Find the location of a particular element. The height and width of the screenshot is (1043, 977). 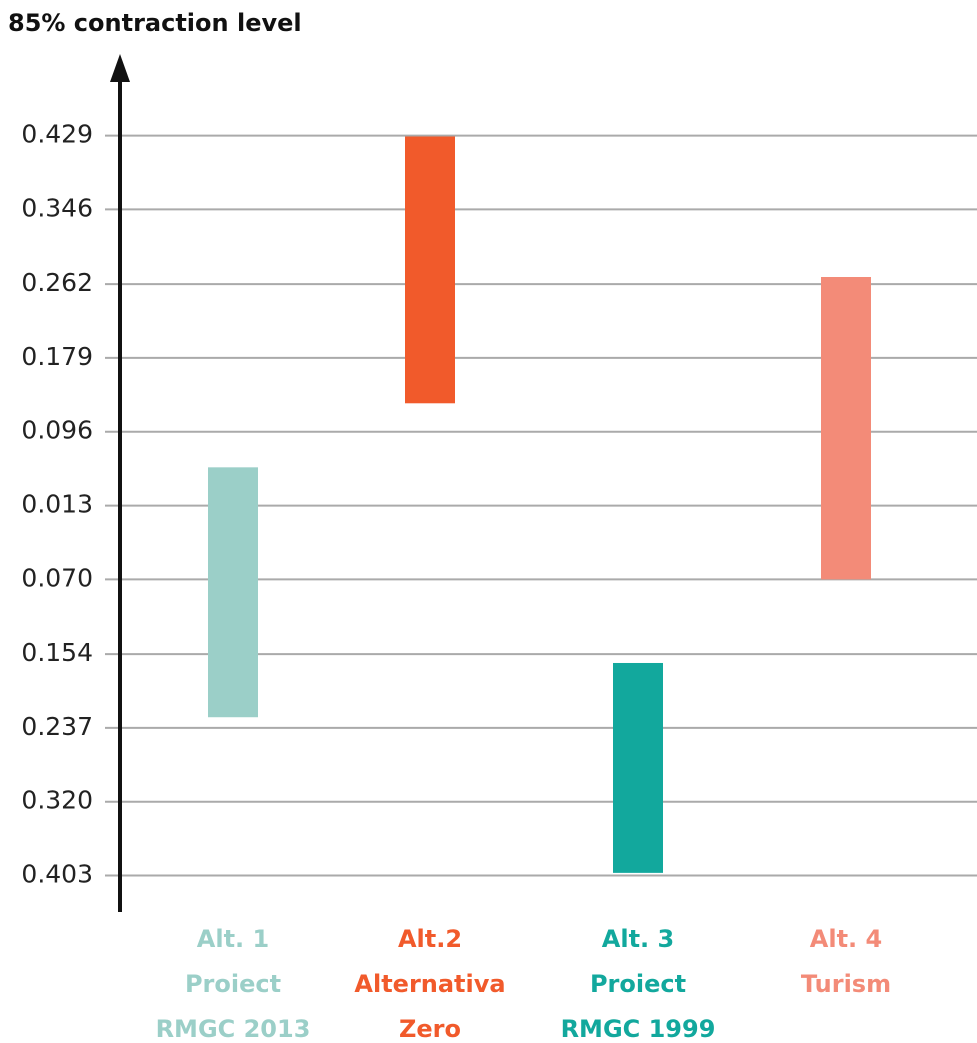

y-tick-label: 0.429 is located at coordinates (57, 134).